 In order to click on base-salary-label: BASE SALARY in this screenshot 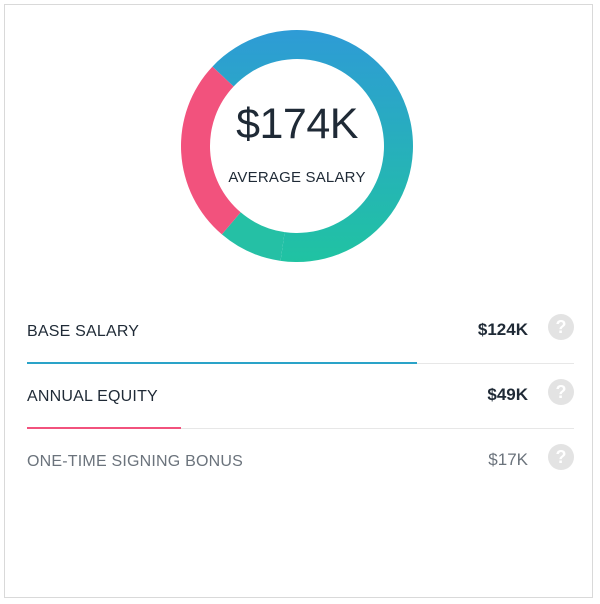, I will do `click(83, 331)`.